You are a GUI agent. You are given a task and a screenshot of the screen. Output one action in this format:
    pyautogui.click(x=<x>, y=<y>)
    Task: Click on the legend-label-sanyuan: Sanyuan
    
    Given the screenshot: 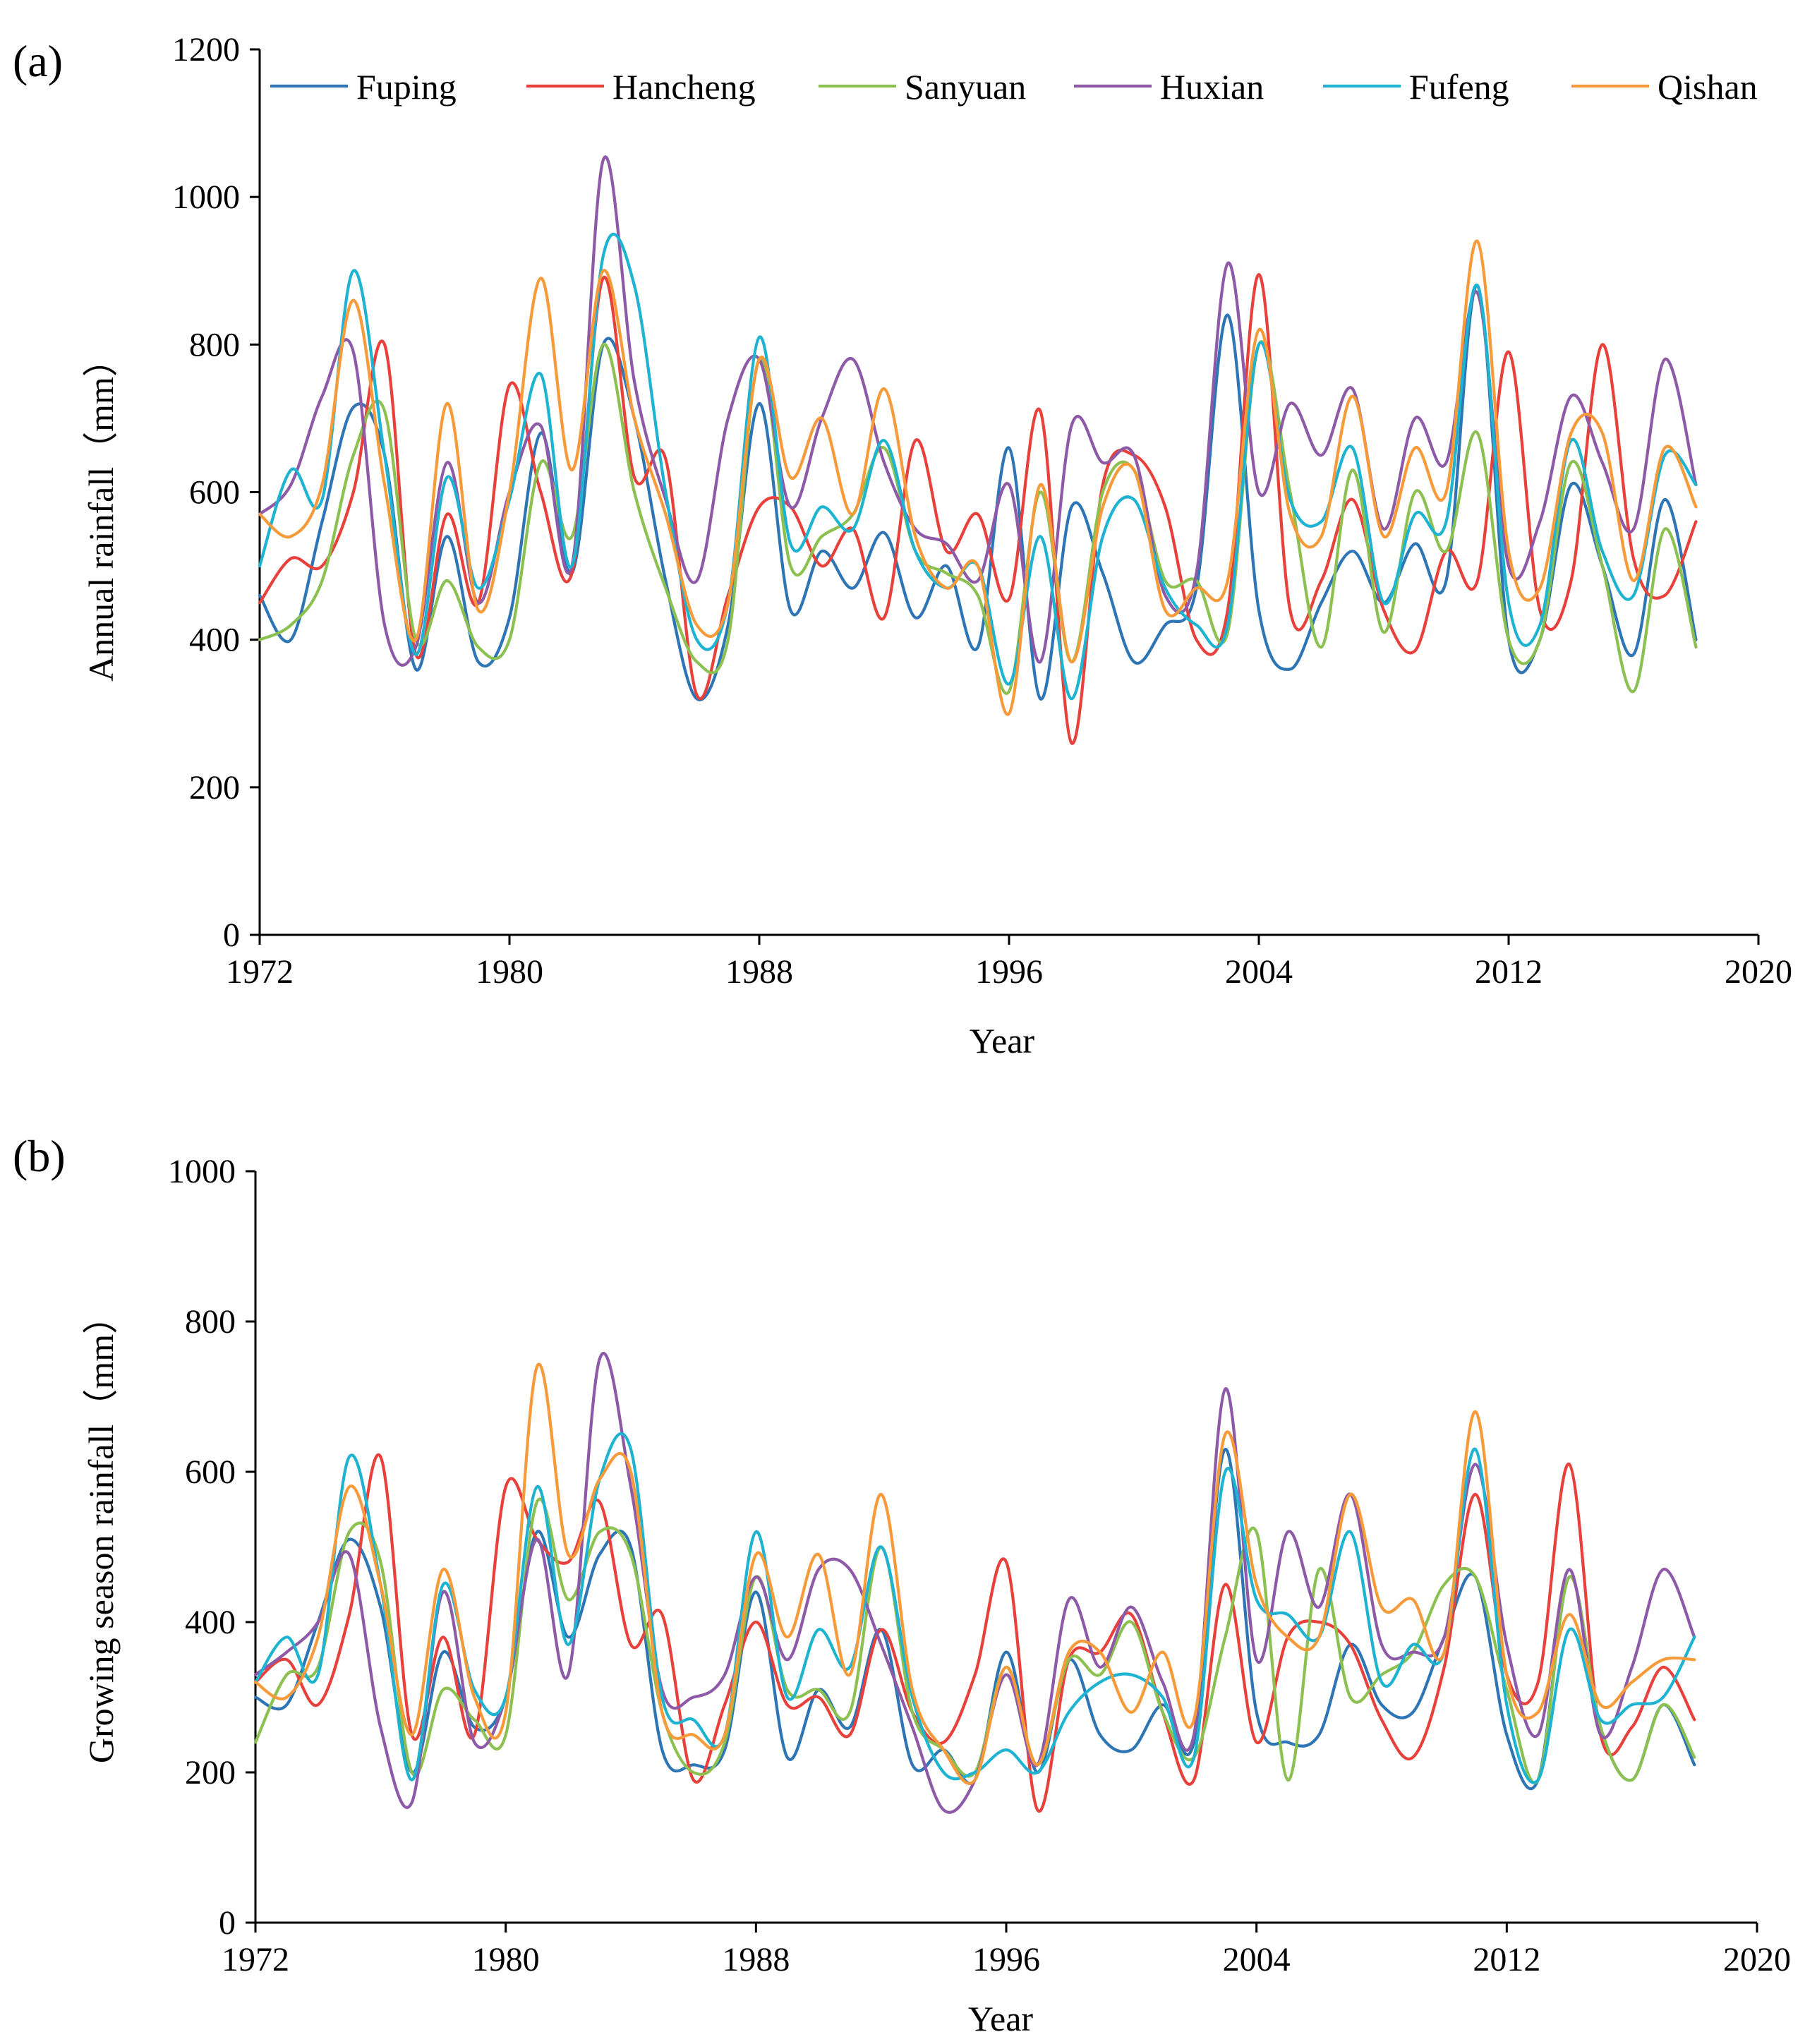 What is the action you would take?
    pyautogui.click(x=965, y=87)
    